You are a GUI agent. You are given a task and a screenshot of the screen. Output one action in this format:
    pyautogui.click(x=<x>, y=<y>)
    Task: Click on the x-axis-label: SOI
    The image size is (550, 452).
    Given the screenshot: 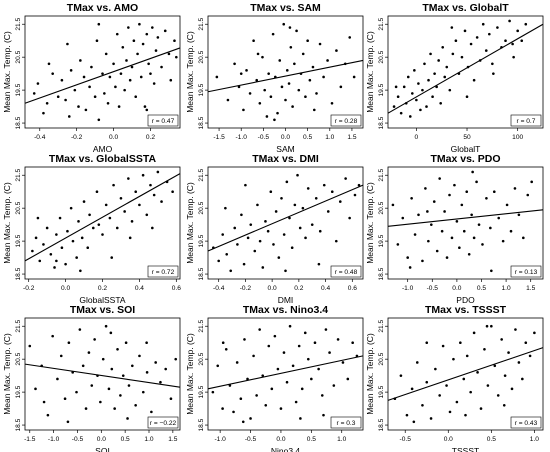 What is the action you would take?
    pyautogui.click(x=102, y=449)
    